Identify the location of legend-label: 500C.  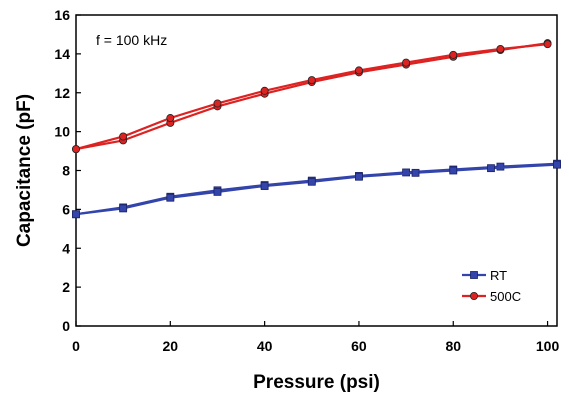
(505, 296).